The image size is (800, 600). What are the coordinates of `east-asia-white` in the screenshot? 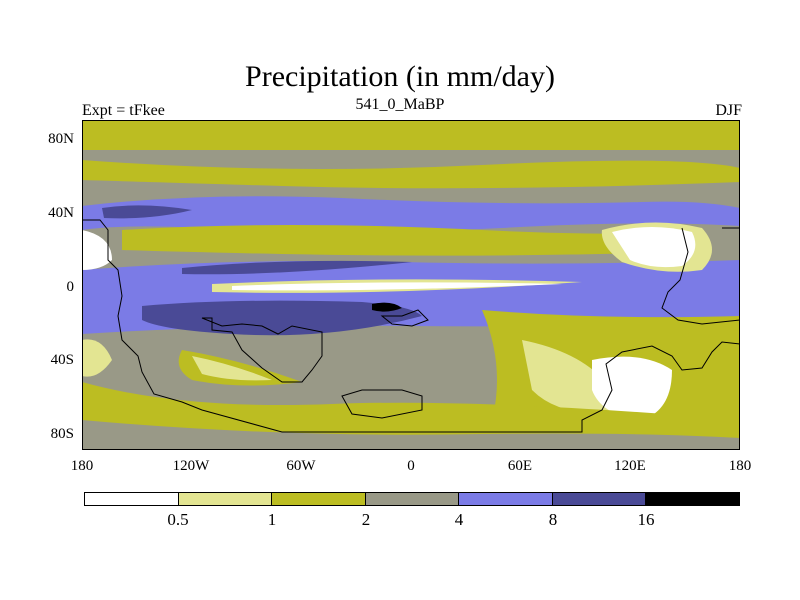 It's located at (654, 247).